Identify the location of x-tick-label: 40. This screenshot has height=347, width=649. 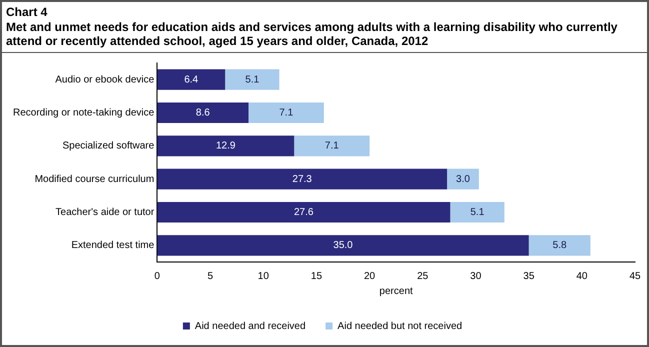
(582, 276).